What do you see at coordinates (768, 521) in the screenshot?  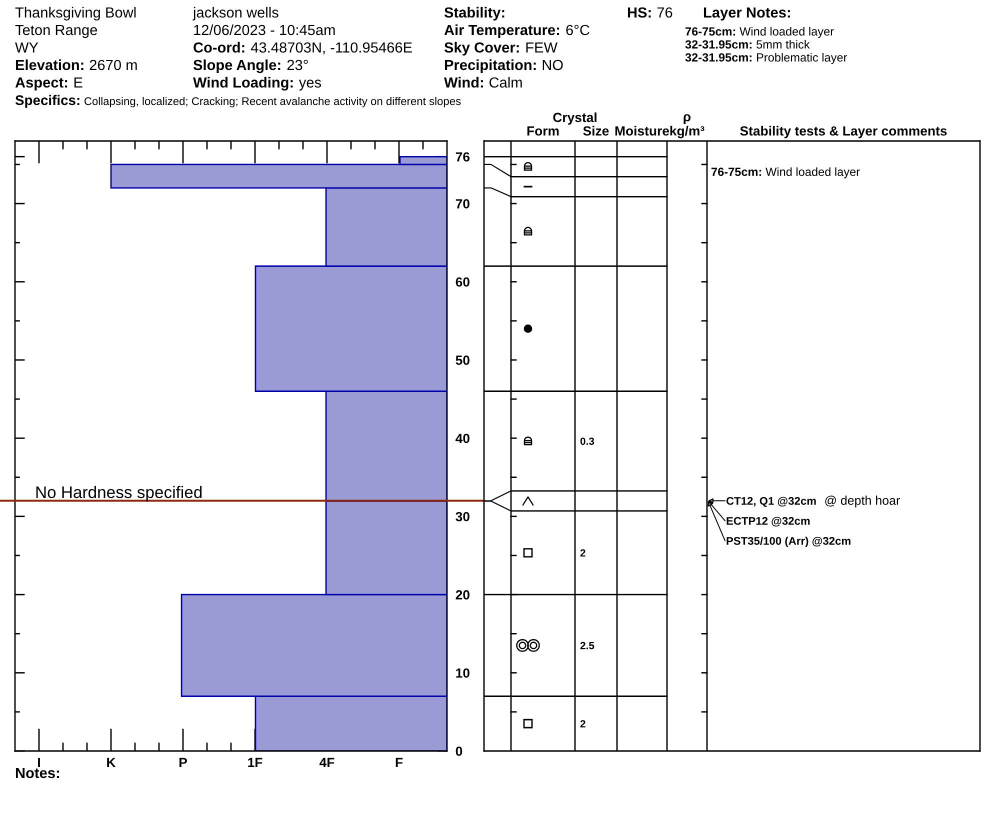 I see `text: ECTP12 @32cm` at bounding box center [768, 521].